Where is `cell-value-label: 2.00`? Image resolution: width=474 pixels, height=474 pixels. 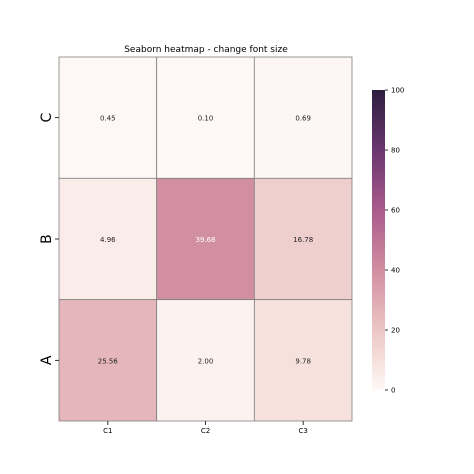
cell-value-label: 2.00 is located at coordinates (206, 361).